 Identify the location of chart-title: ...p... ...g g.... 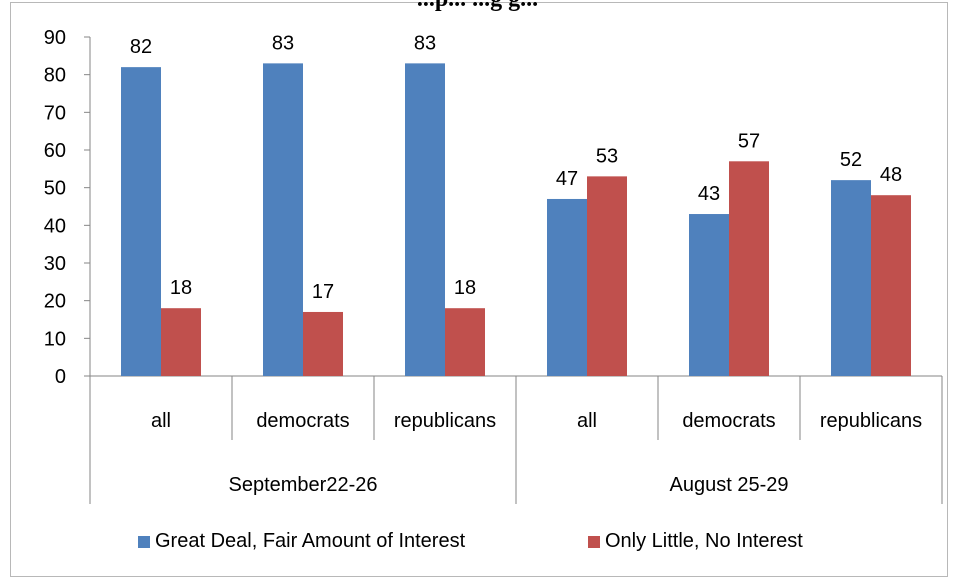
(477, 6).